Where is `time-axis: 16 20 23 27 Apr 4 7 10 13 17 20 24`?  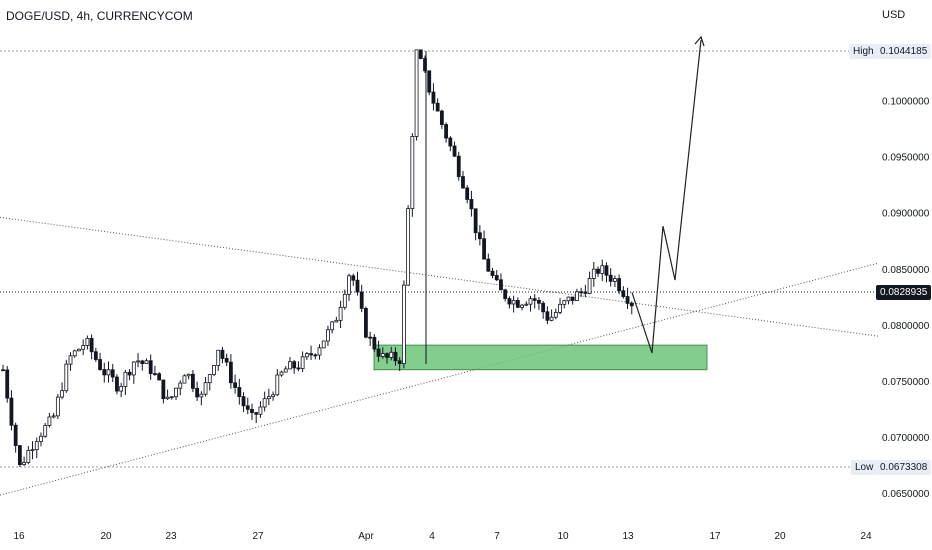 time-axis: 16 20 23 27 Apr 4 7 10 13 17 20 24 is located at coordinates (442, 536).